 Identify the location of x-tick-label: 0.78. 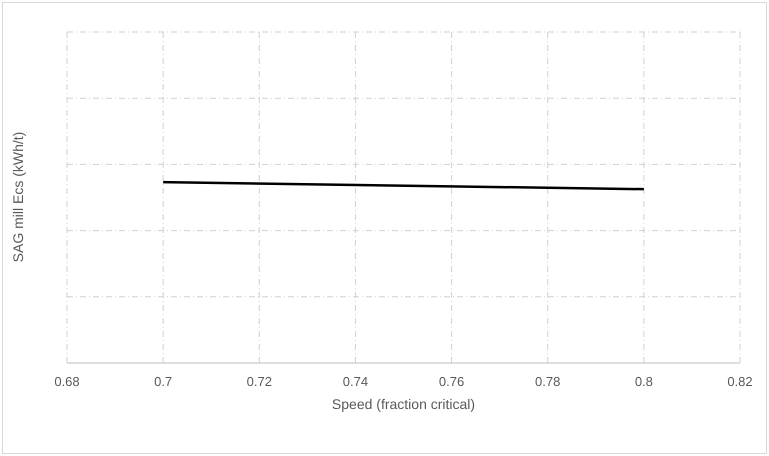
(547, 382).